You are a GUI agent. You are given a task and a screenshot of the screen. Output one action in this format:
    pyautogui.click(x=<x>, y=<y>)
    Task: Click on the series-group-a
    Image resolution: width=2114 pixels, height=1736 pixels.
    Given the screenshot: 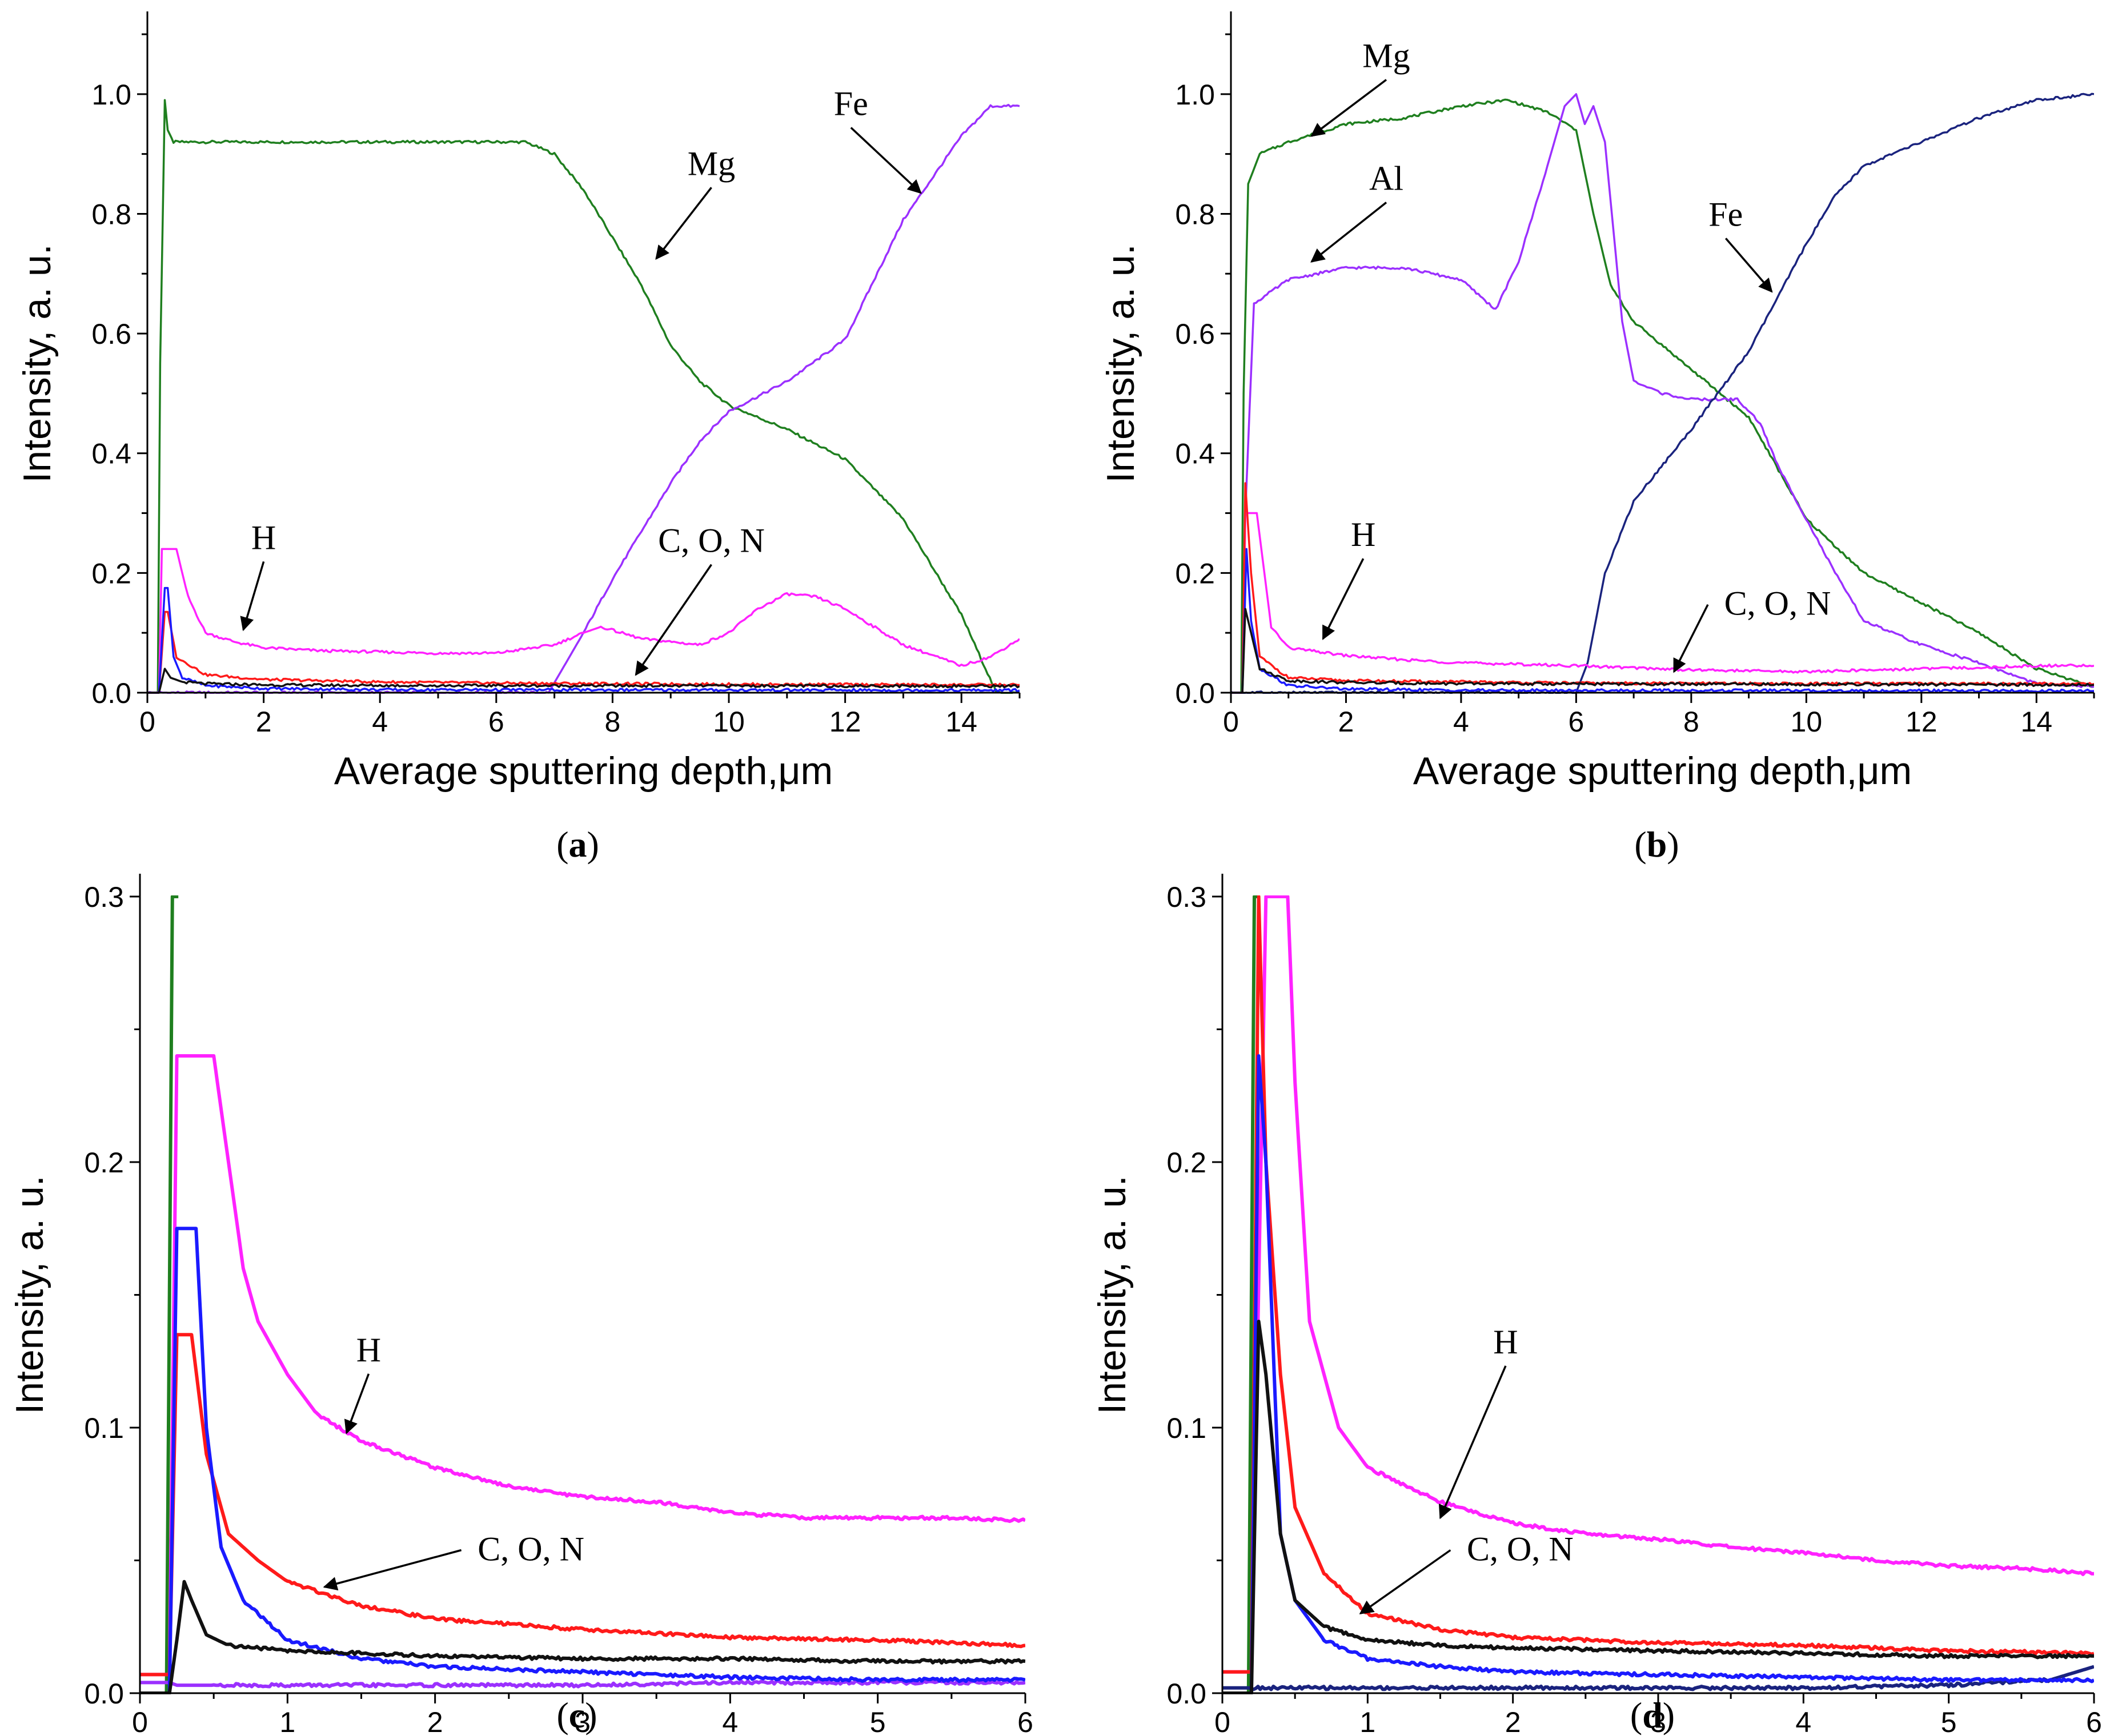 What is the action you would take?
    pyautogui.click(x=583, y=396)
    